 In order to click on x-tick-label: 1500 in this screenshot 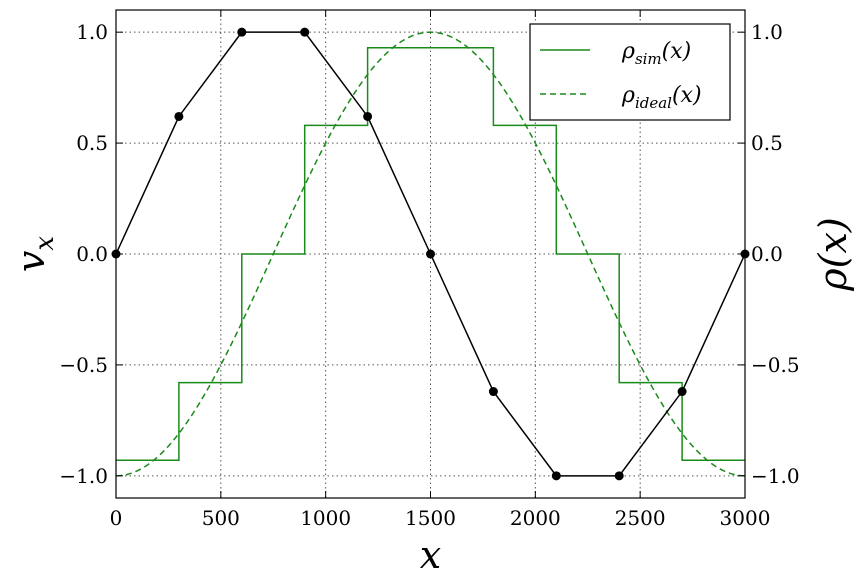, I will do `click(430, 518)`.